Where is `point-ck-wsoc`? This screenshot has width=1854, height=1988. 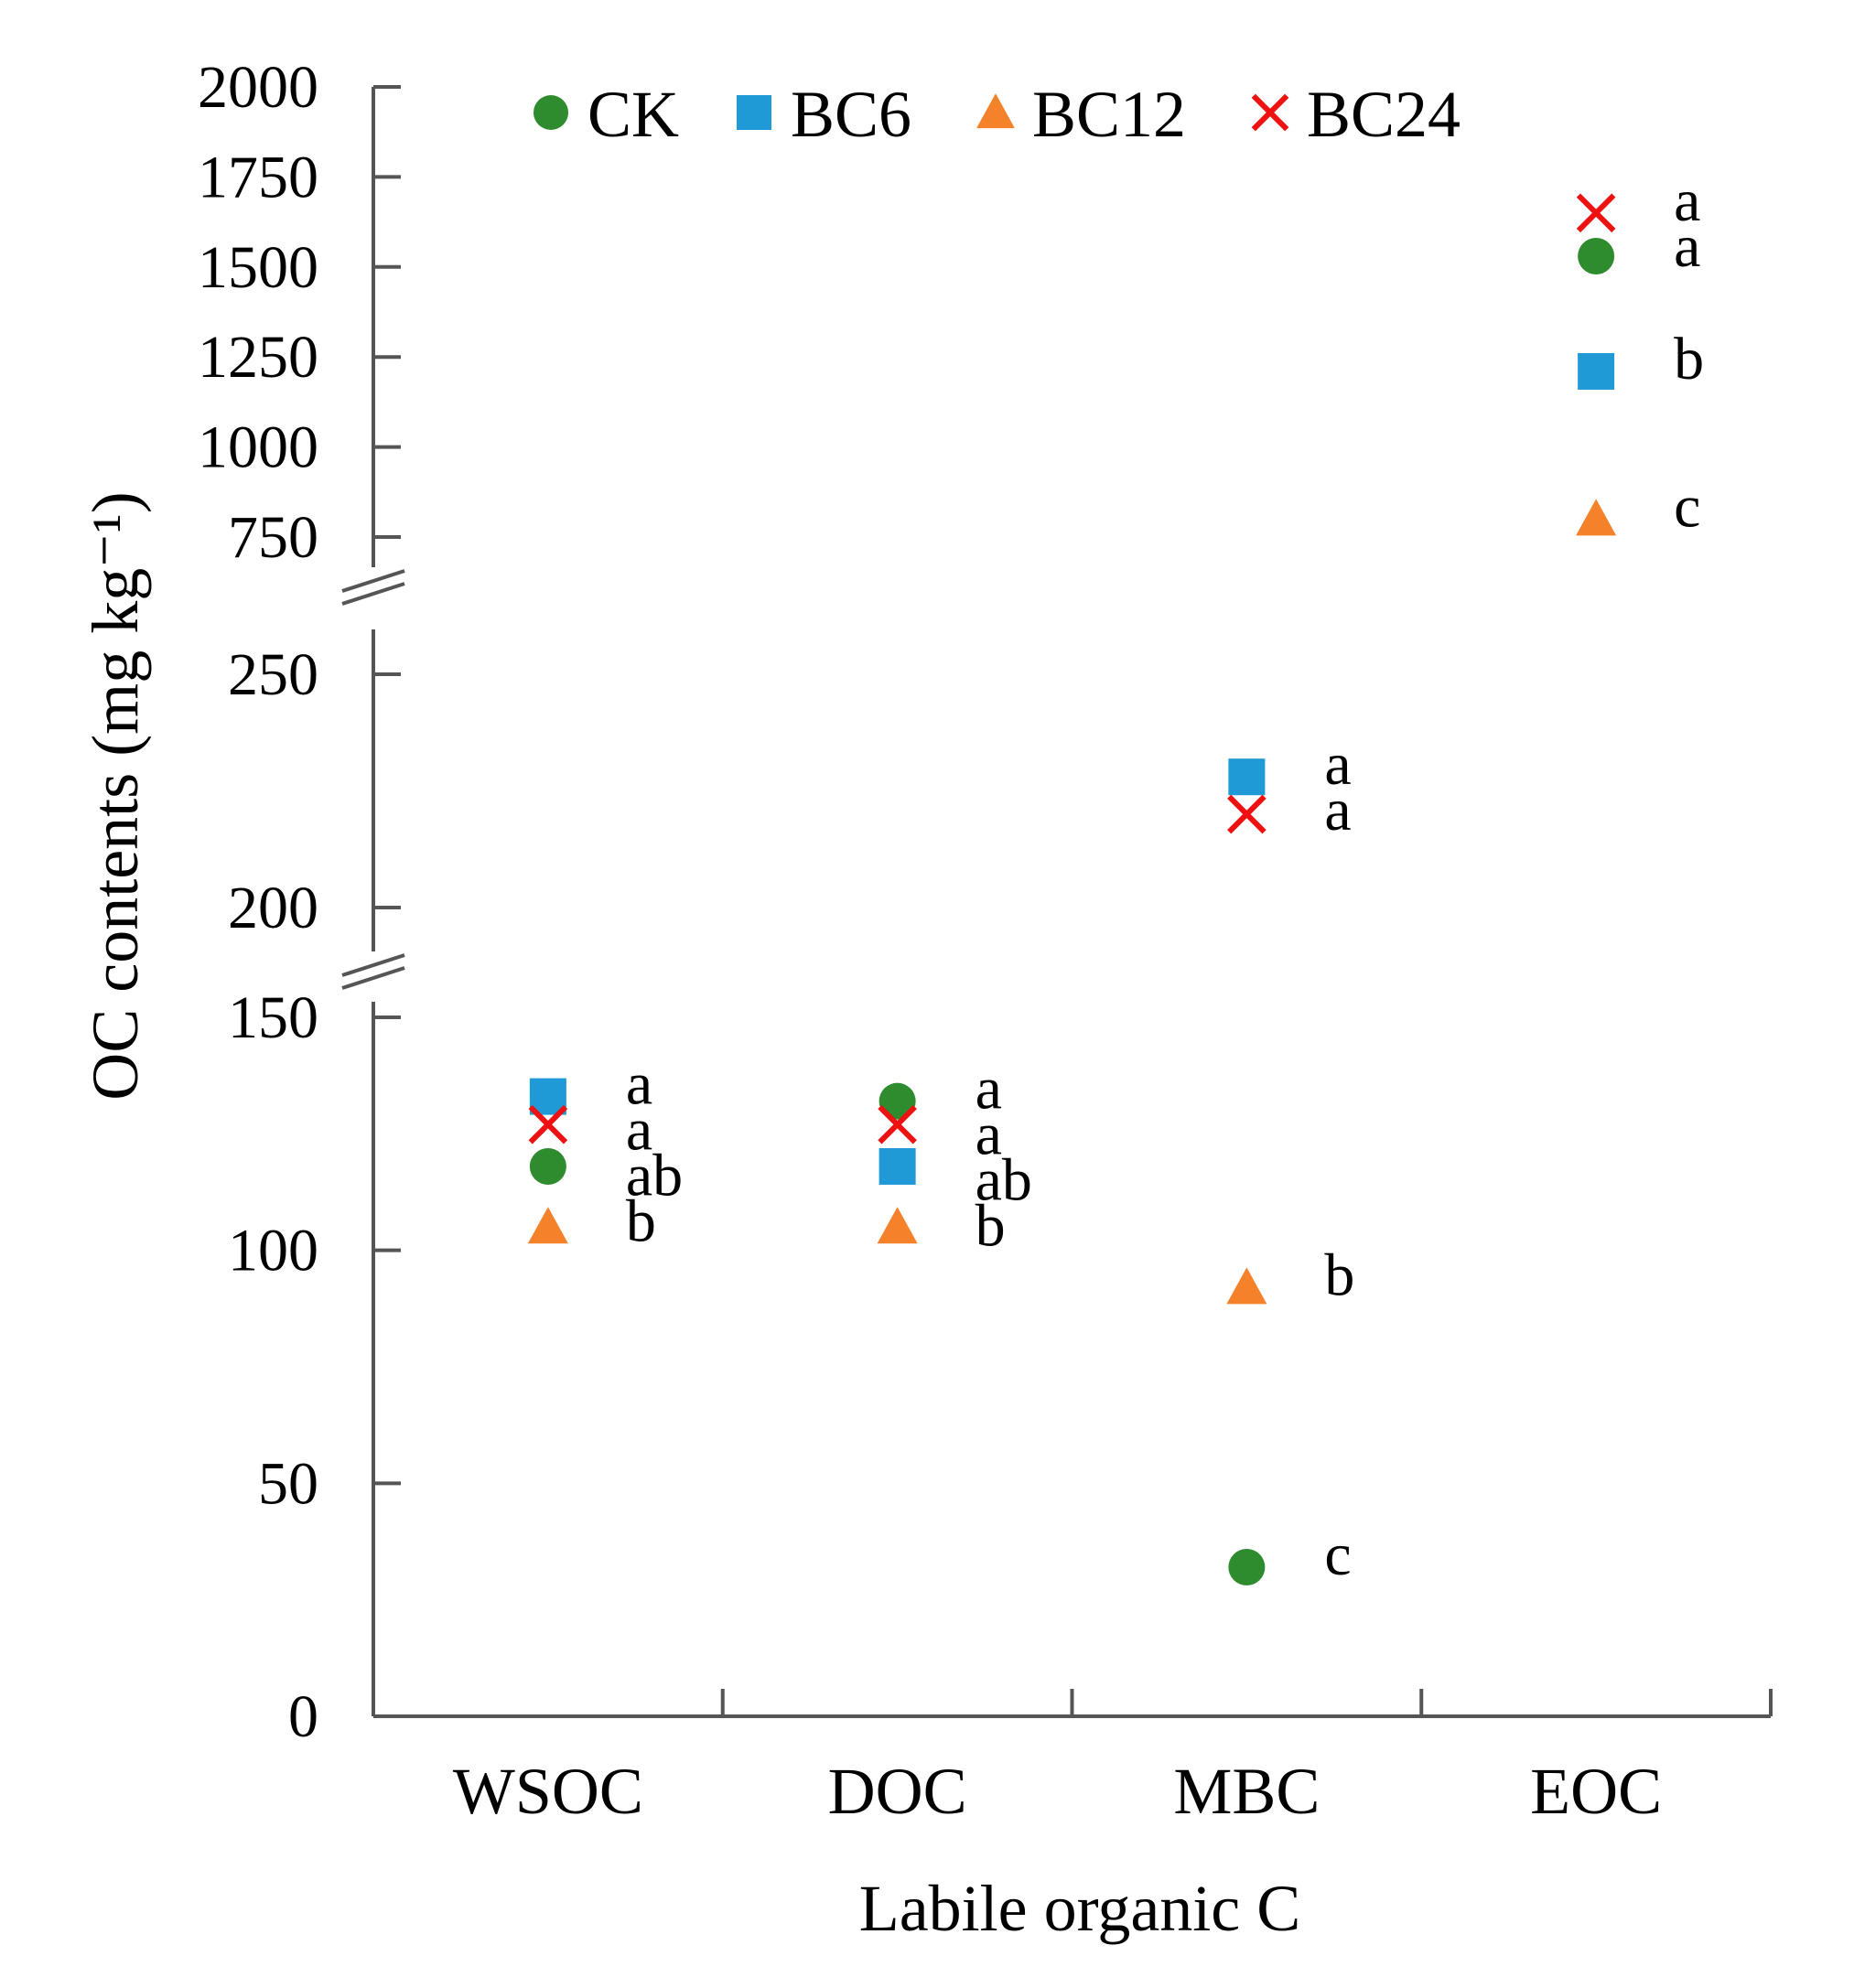 point-ck-wsoc is located at coordinates (547, 1166).